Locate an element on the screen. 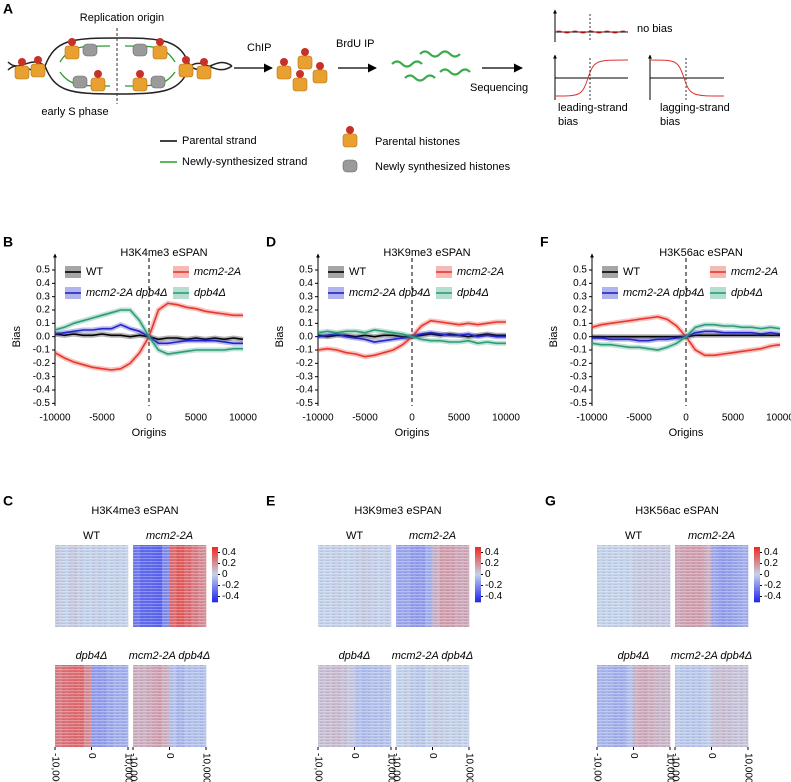  x-tick-label: 10,000 is located at coordinates (468, 767).